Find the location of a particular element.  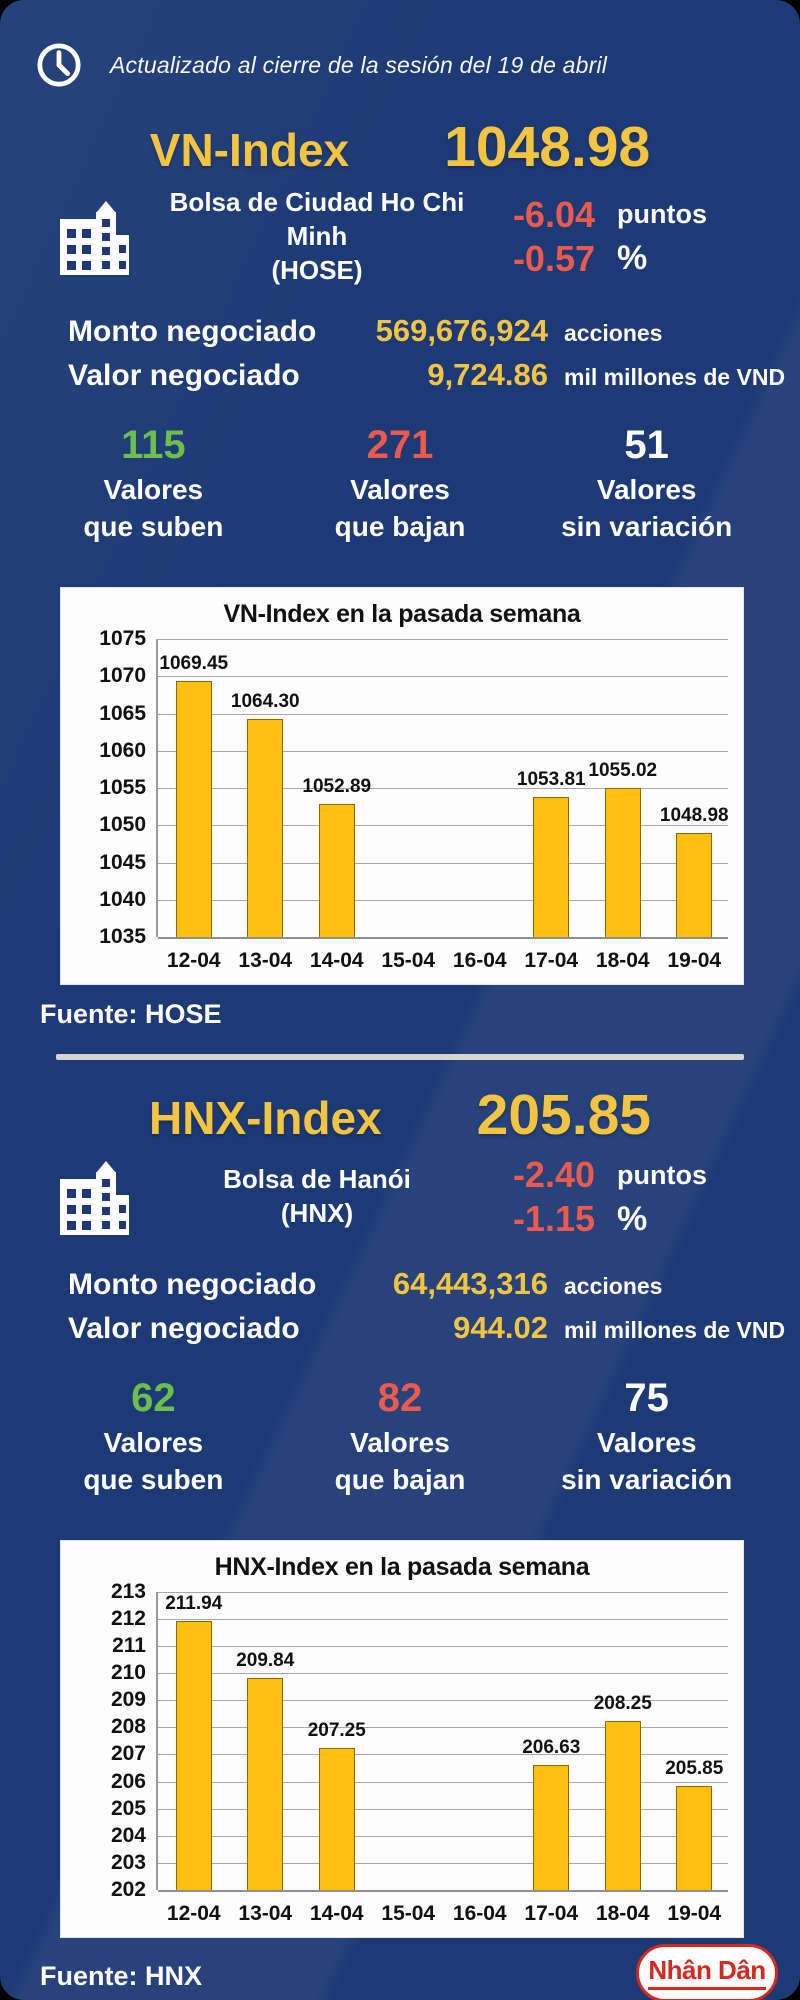

index-change: -6.04 puntos -0.57 % is located at coordinates (617, 237).